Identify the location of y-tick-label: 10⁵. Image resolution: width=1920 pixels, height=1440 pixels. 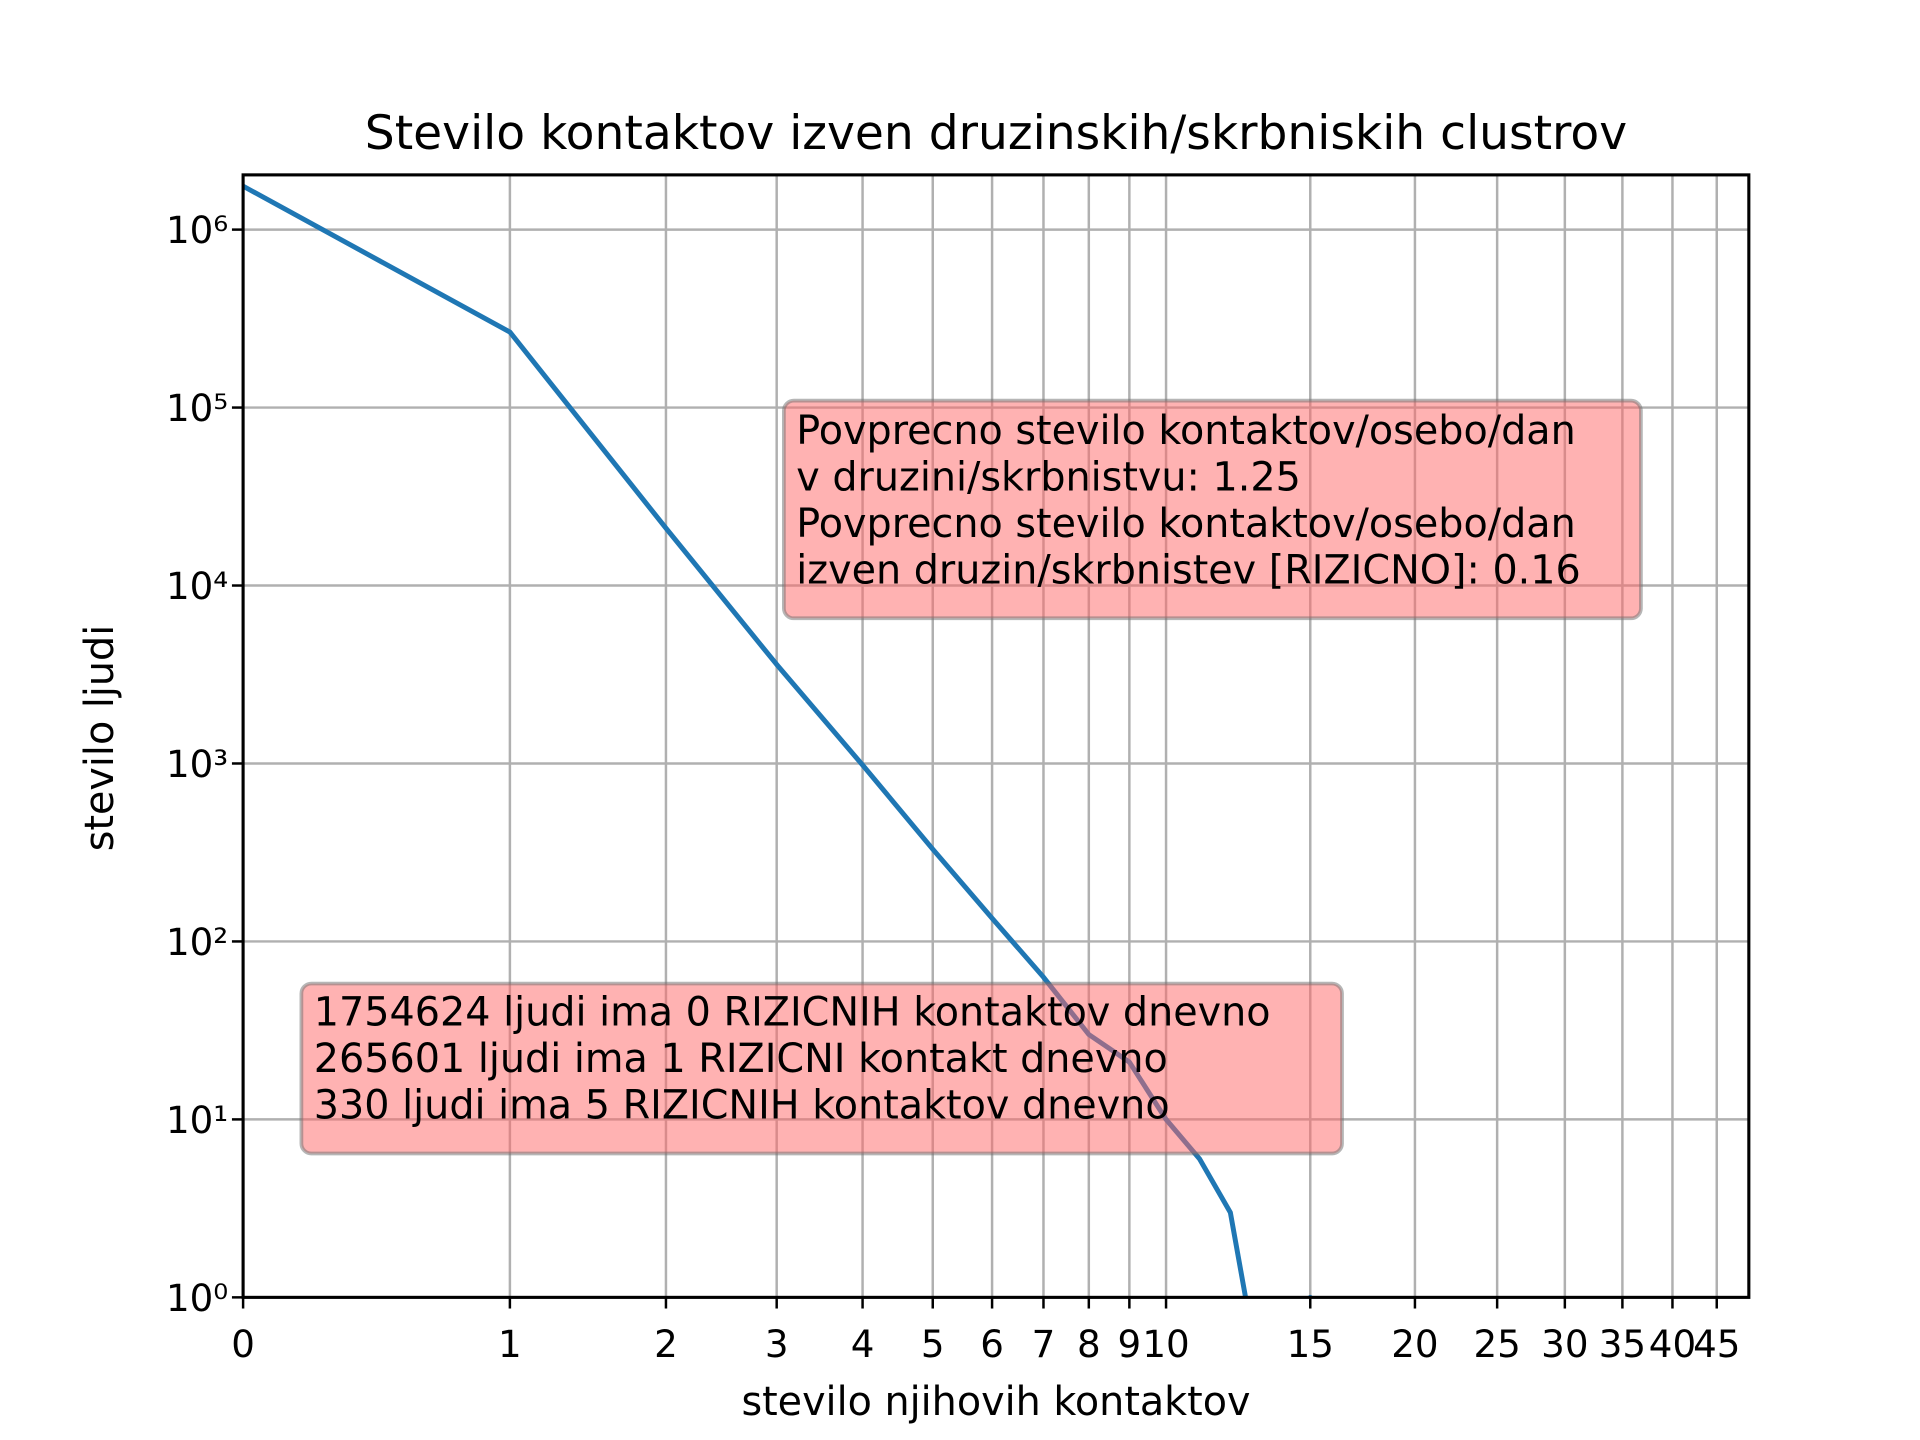
(197, 408).